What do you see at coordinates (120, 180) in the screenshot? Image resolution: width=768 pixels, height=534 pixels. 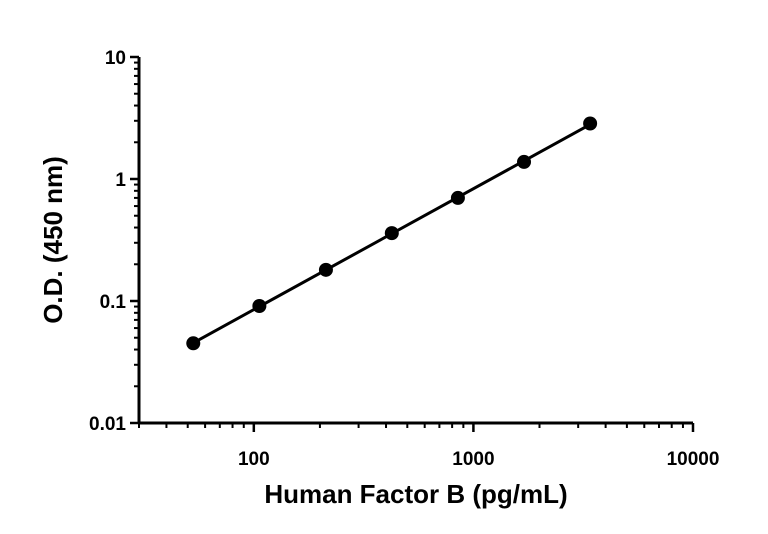 I see `y-tick-label: 1` at bounding box center [120, 180].